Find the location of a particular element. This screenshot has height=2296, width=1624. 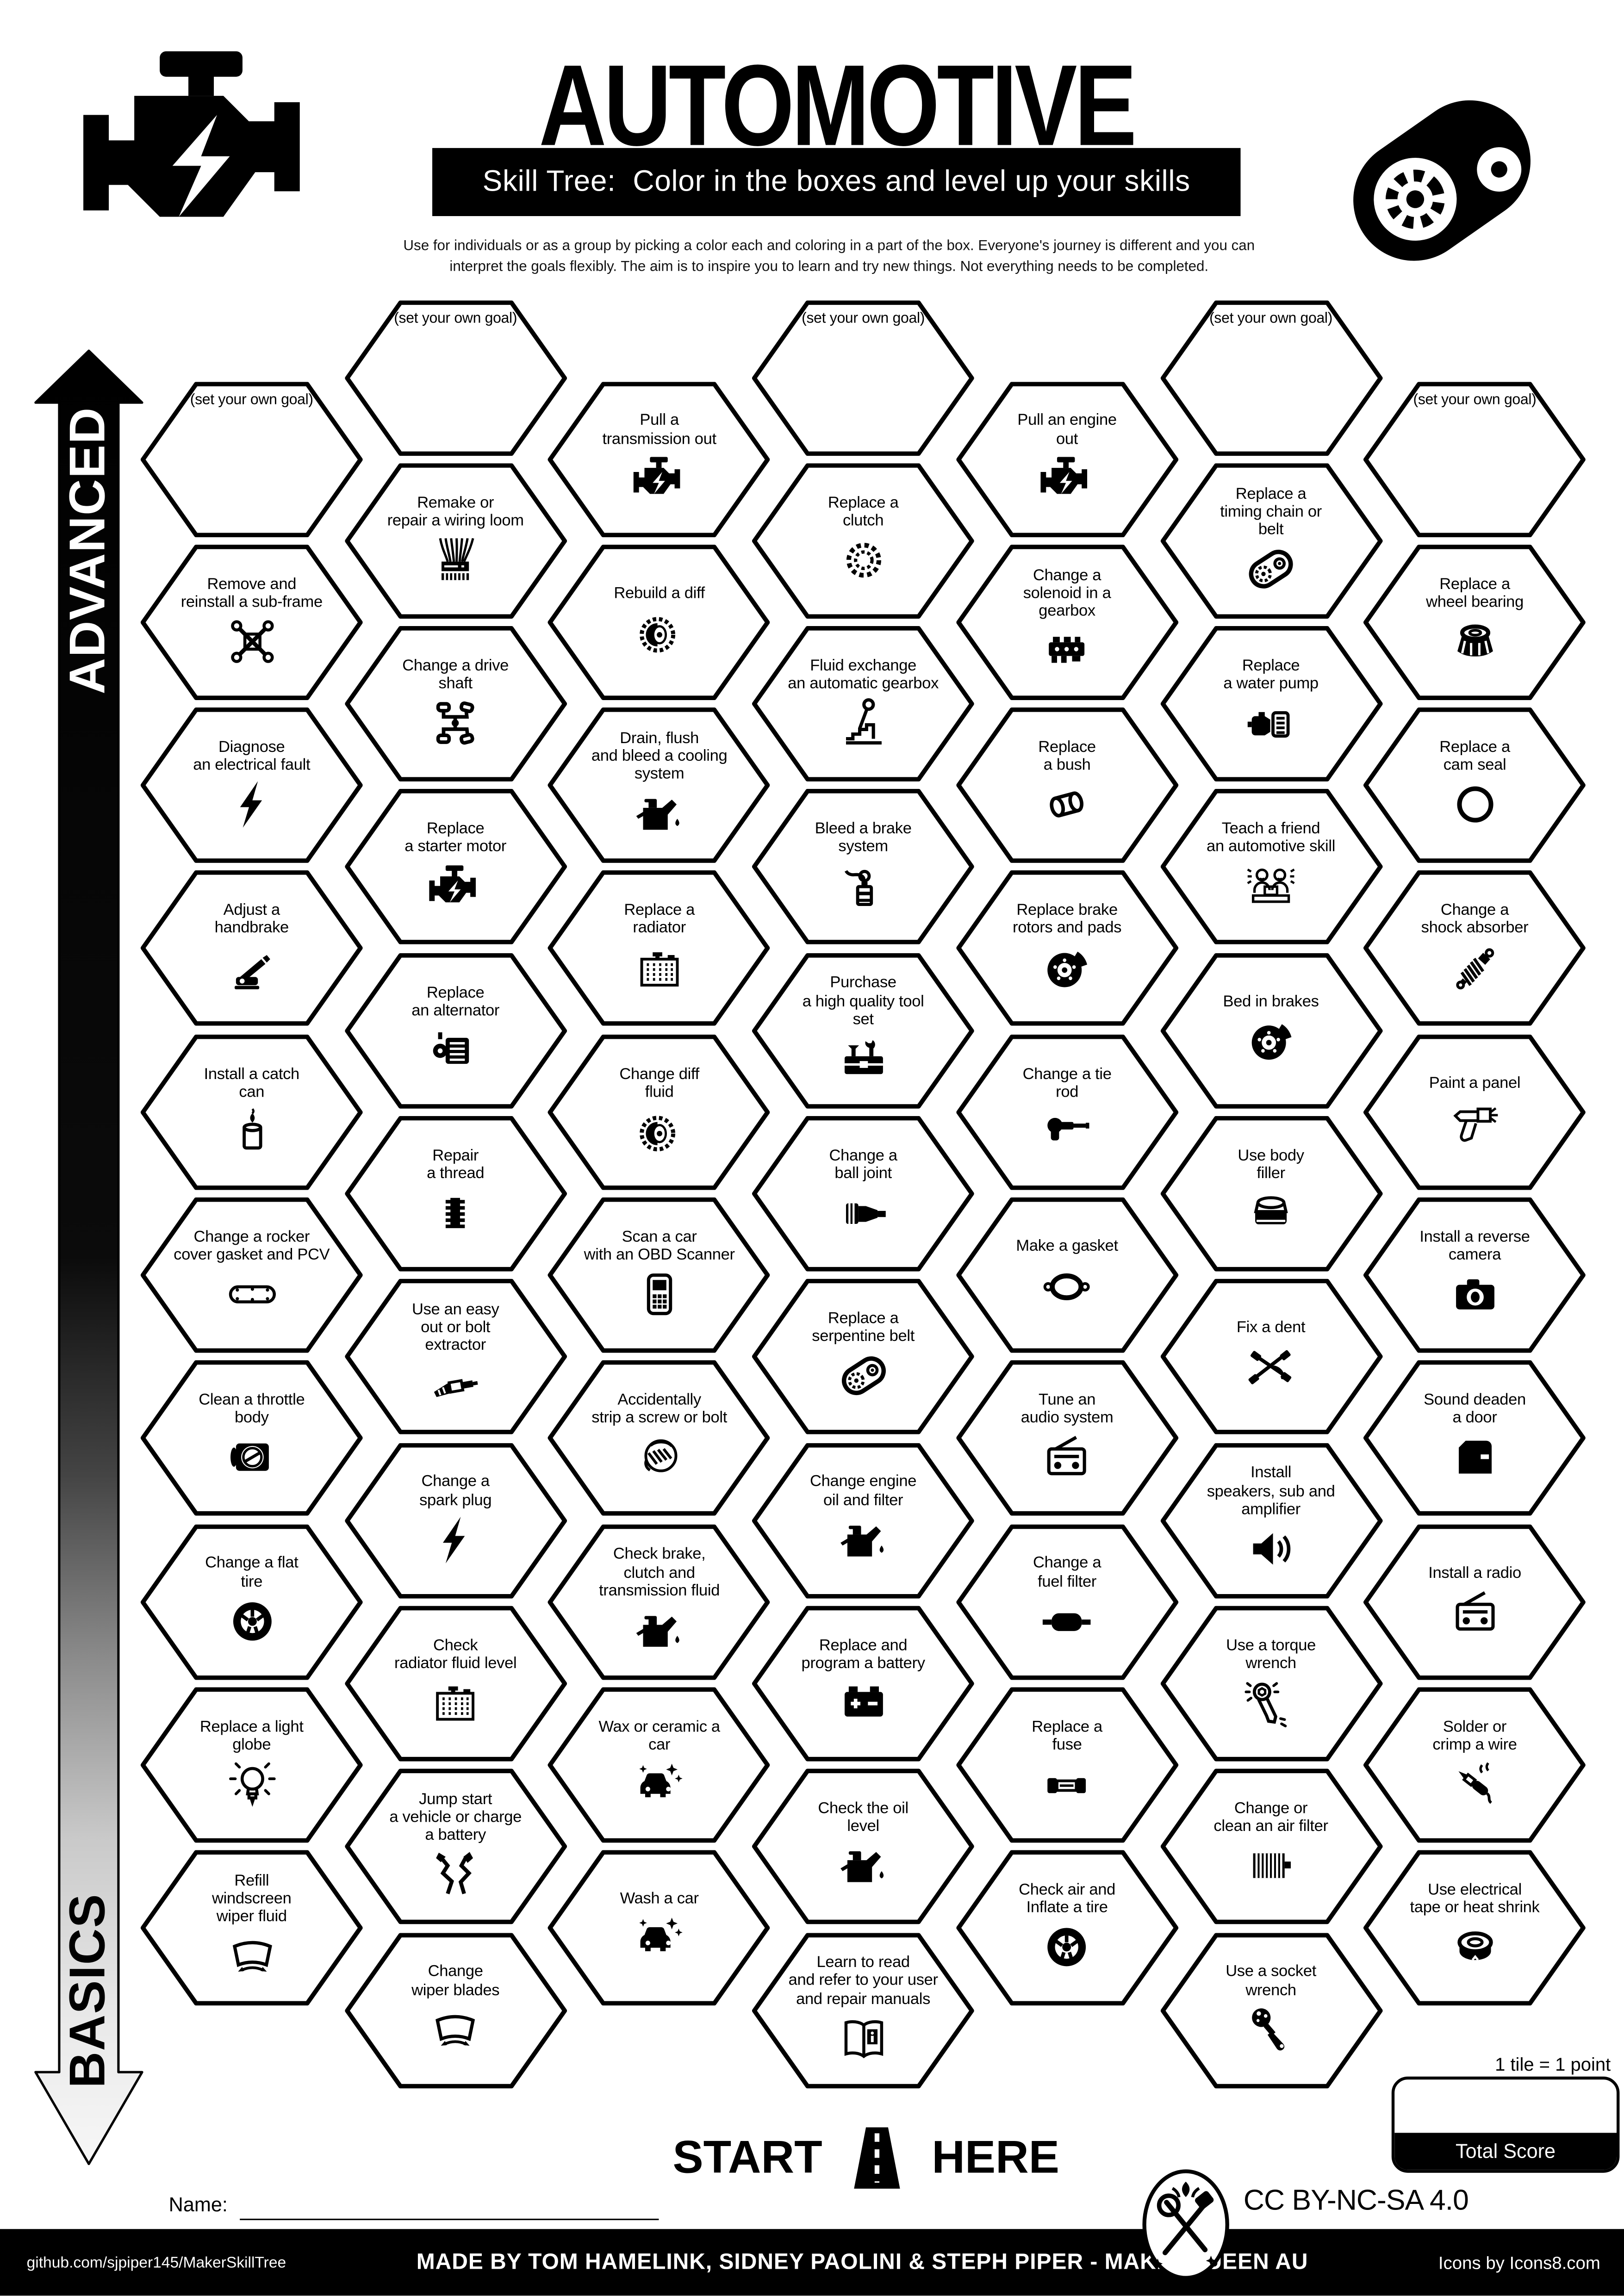

page-title: AUTOMOTIVE is located at coordinates (838, 105).